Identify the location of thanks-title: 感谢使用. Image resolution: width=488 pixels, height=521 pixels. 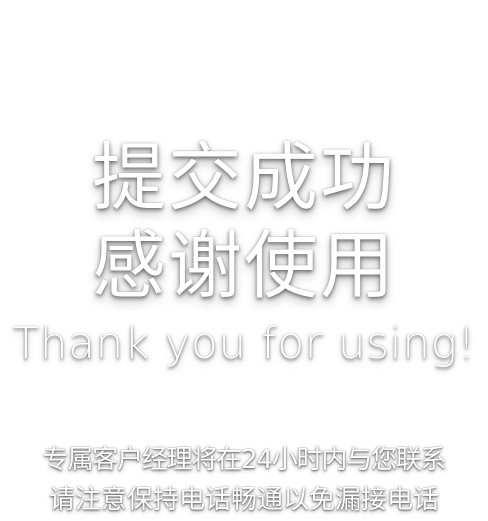
(244, 266).